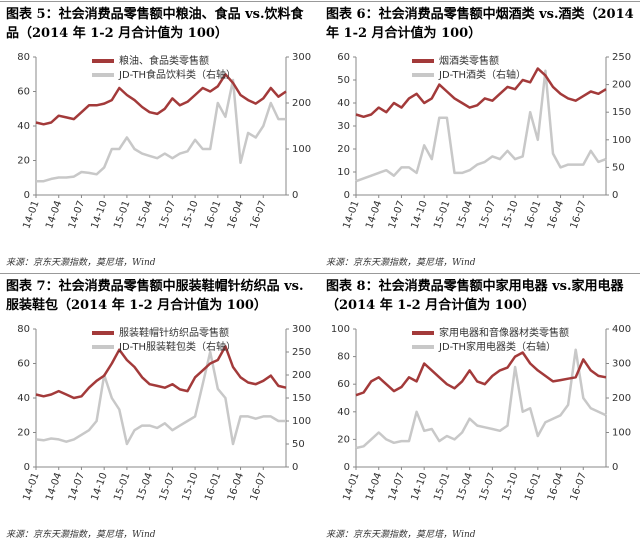  What do you see at coordinates (504, 332) in the screenshot?
I see `legend-label: 家用电器和音像器材类零售额` at bounding box center [504, 332].